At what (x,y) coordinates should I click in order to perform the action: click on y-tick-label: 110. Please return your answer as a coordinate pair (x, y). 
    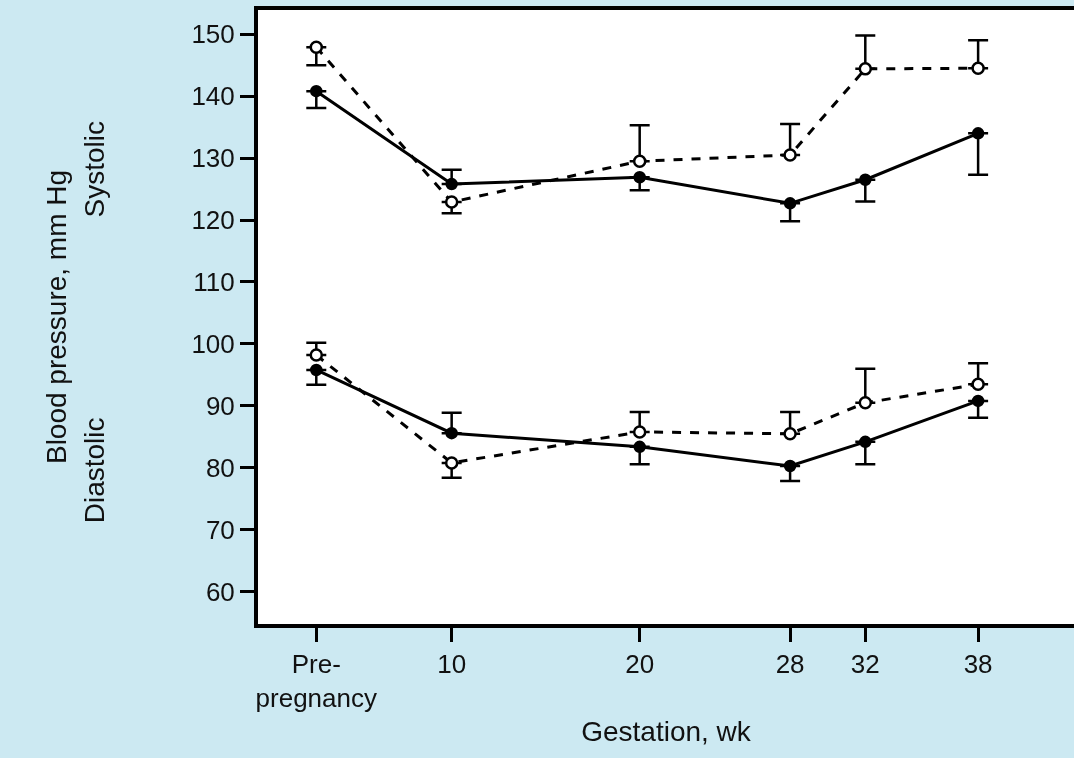
    Looking at the image, I should click on (214, 282).